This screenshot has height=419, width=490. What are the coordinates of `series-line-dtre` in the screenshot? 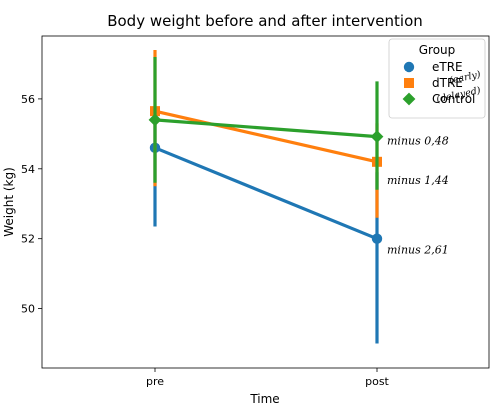 It's located at (266, 136).